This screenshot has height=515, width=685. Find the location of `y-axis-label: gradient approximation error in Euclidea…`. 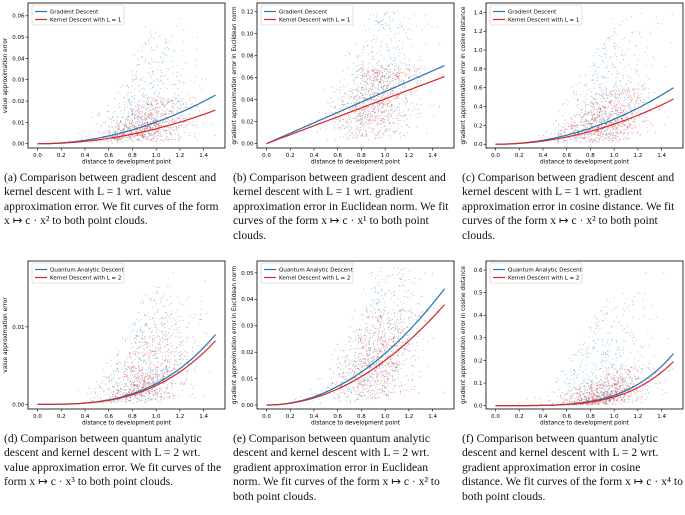

y-axis-label: gradient approximation error in Euclidea… is located at coordinates (235, 75).